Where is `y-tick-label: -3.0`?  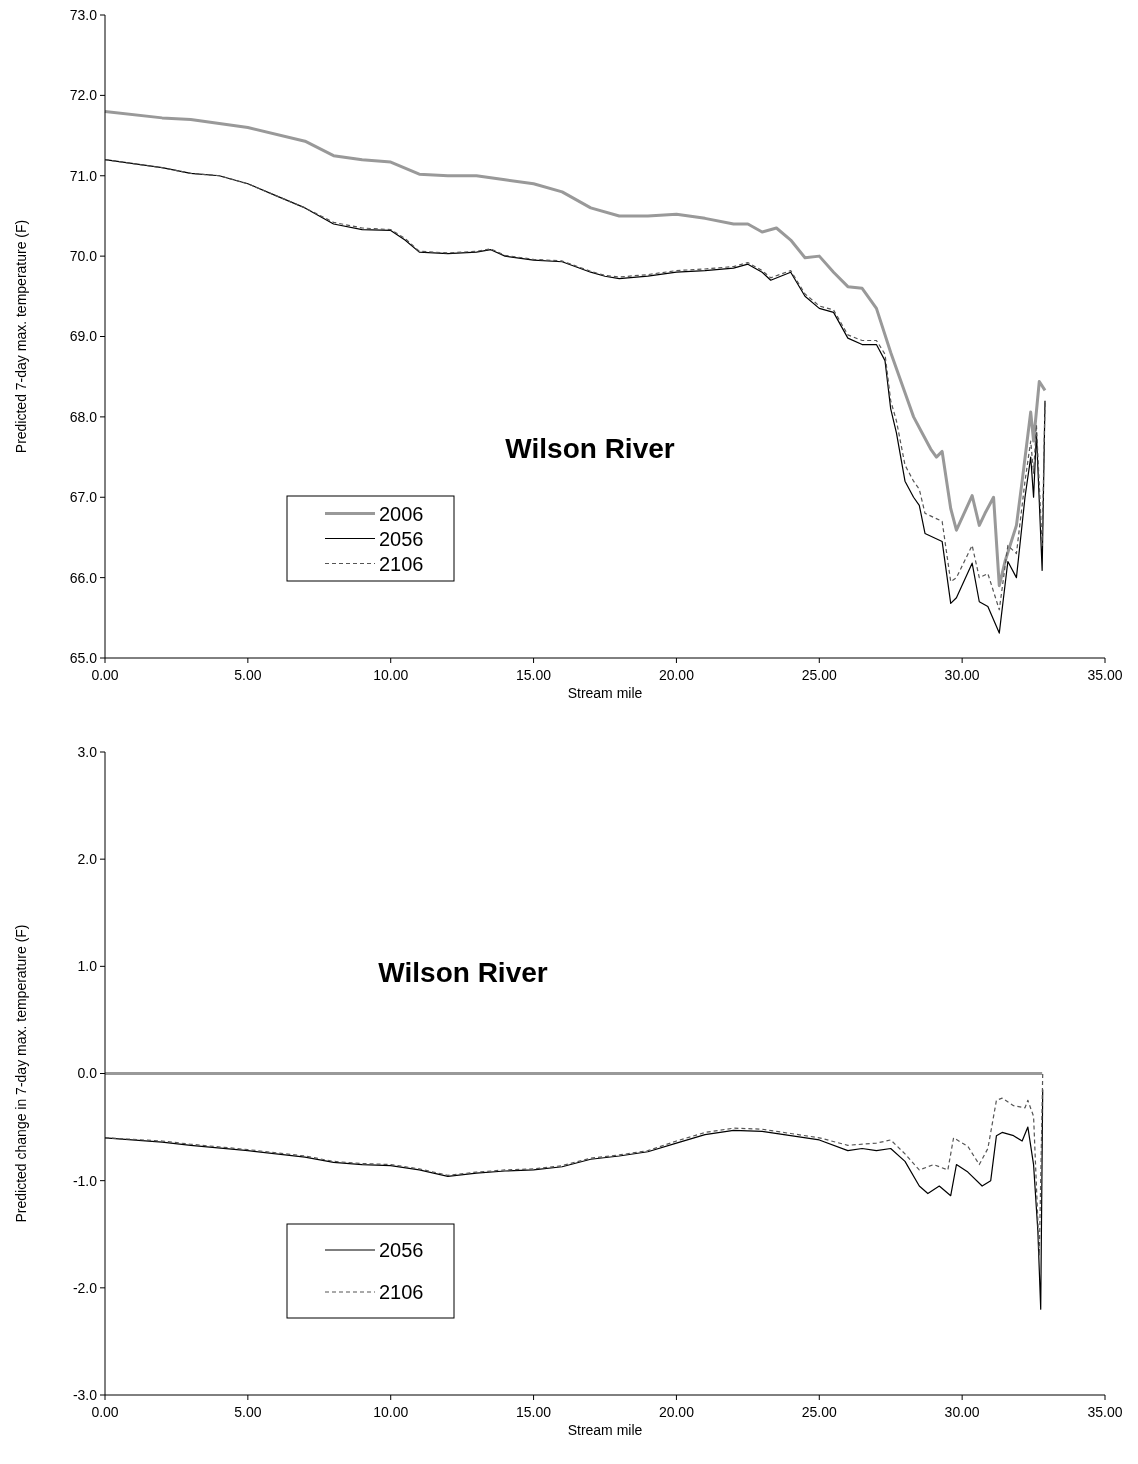 y-tick-label: -3.0 is located at coordinates (85, 1394).